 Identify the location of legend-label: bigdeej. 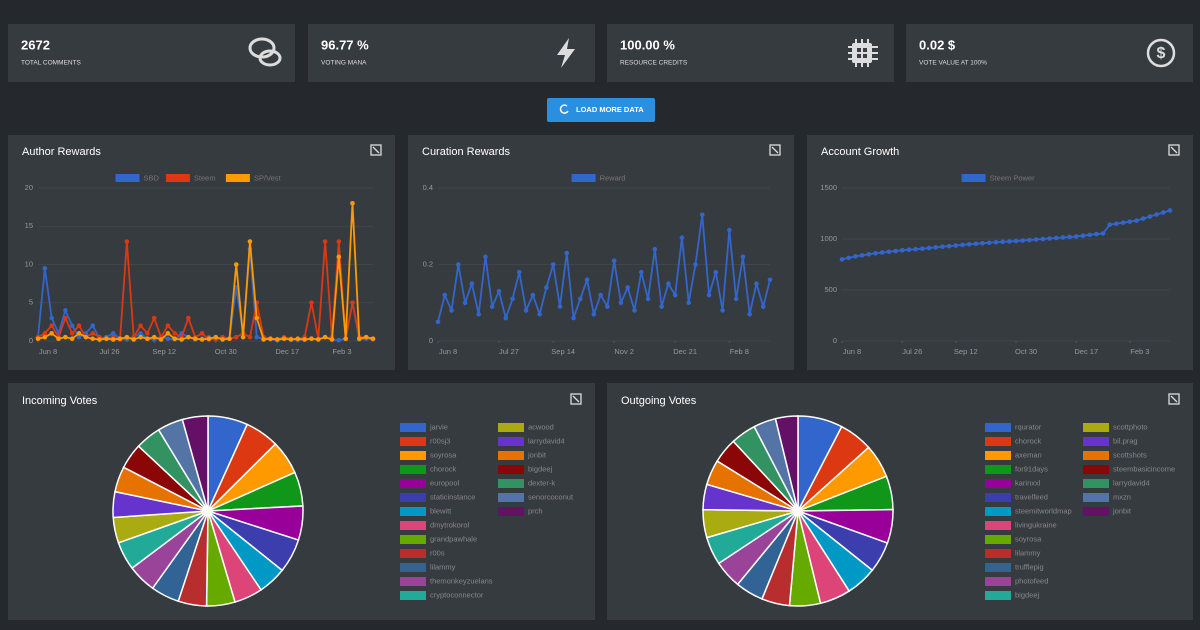
(1027, 594).